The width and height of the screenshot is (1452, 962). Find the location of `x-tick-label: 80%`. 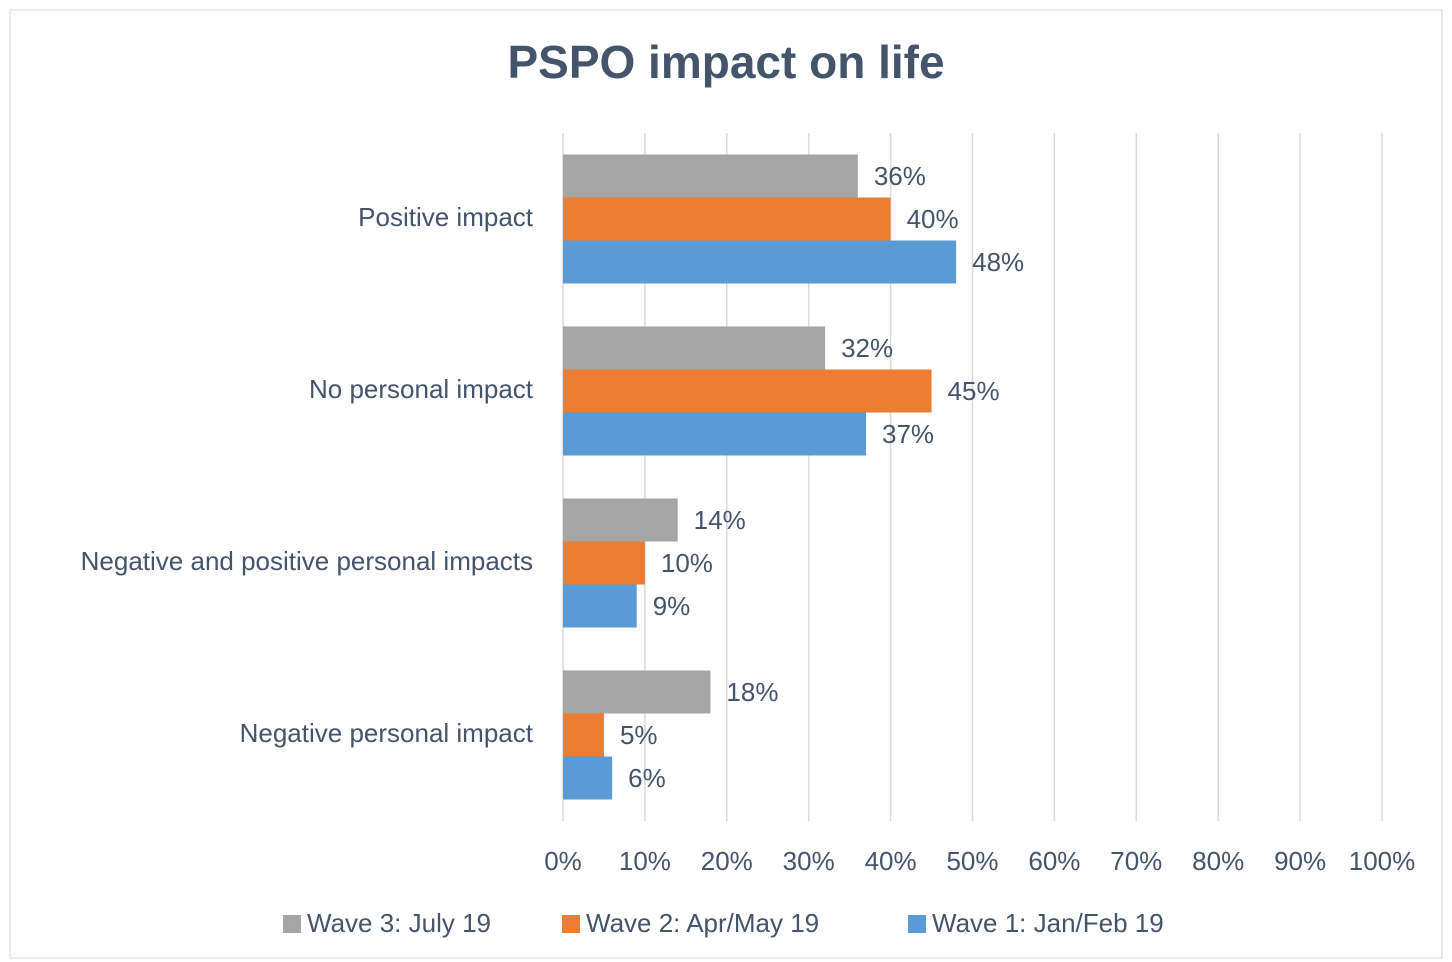

x-tick-label: 80% is located at coordinates (1218, 861).